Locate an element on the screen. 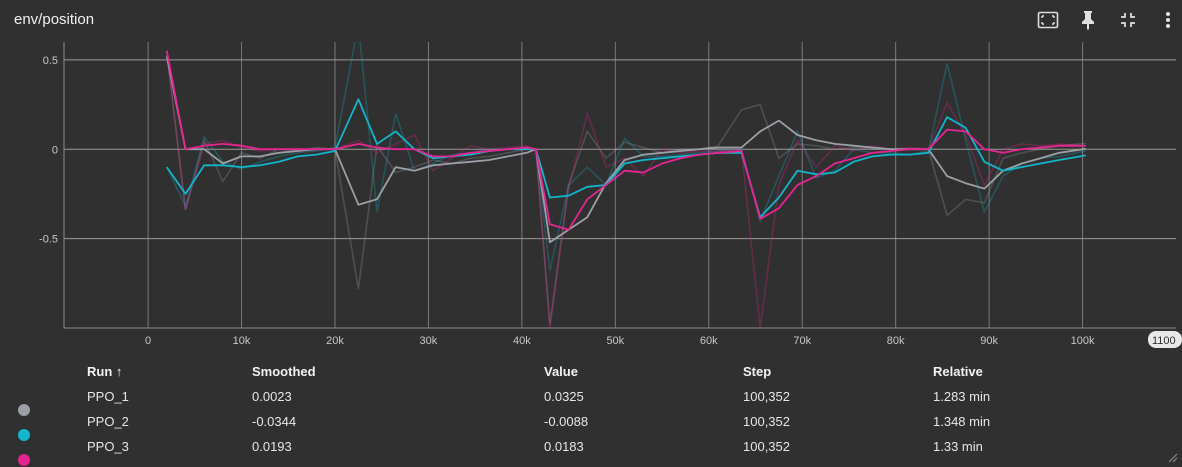 The width and height of the screenshot is (1182, 467). x-edge-label: 1100 is located at coordinates (1164, 341).